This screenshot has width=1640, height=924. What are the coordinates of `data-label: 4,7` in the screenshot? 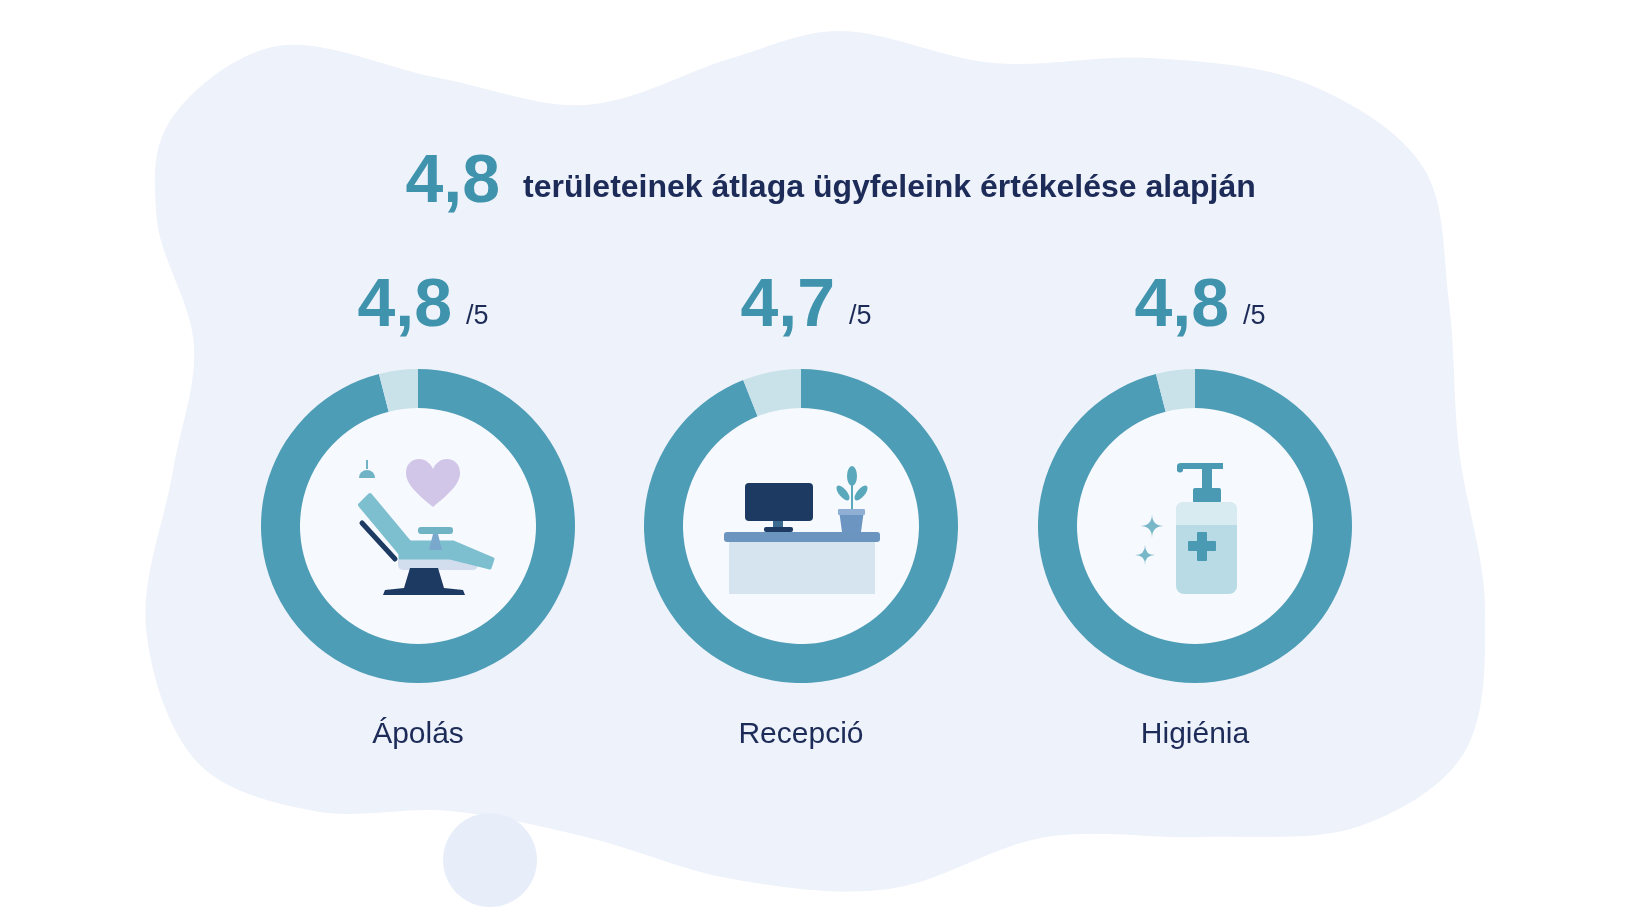 It's located at (787, 302).